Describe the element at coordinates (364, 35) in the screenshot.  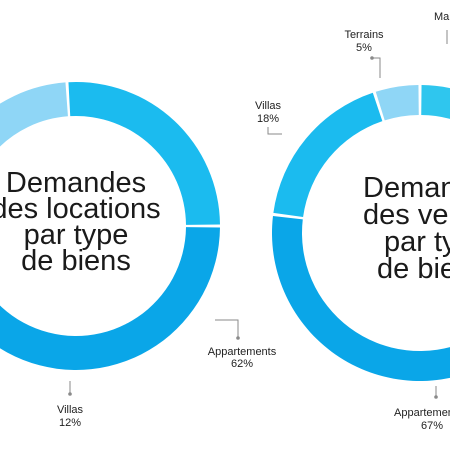
I see `sales-terrains-label: Terrains` at that location.